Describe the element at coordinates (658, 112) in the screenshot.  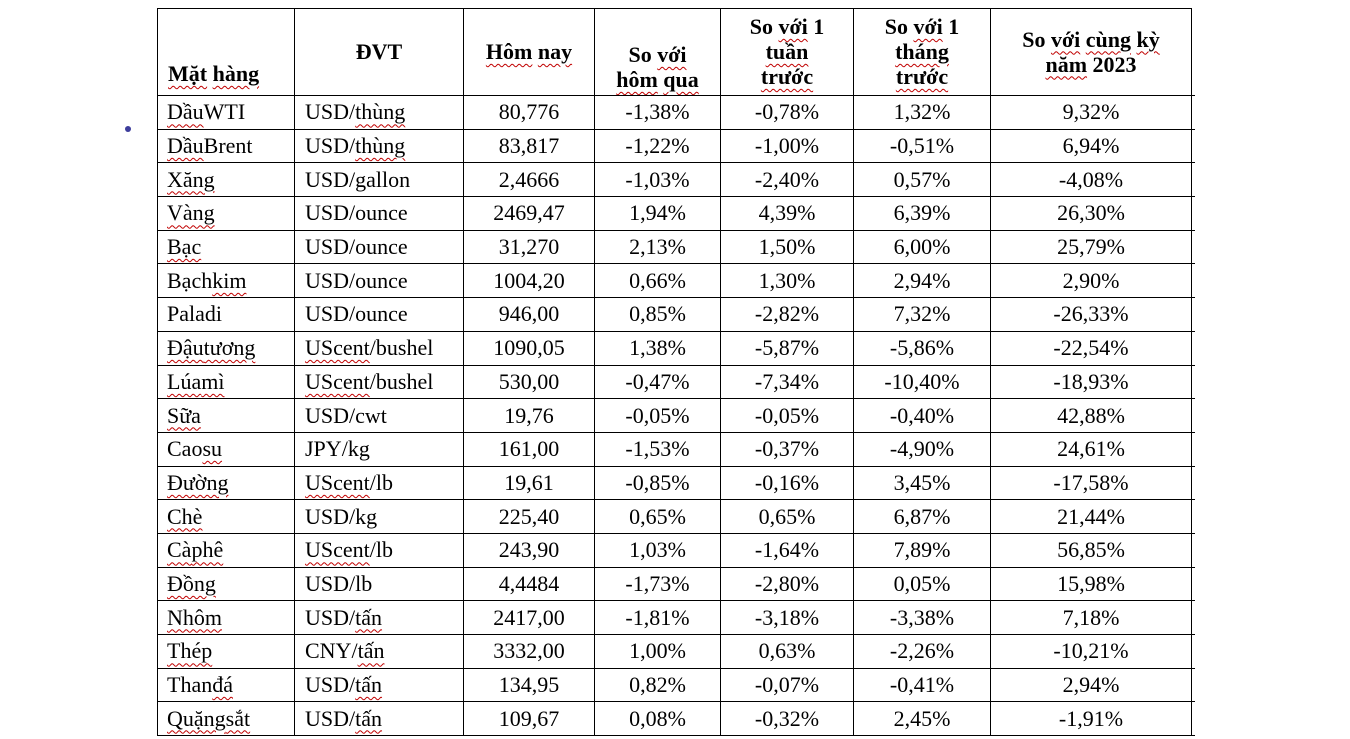
I see `value-cell: -1,38%` at that location.